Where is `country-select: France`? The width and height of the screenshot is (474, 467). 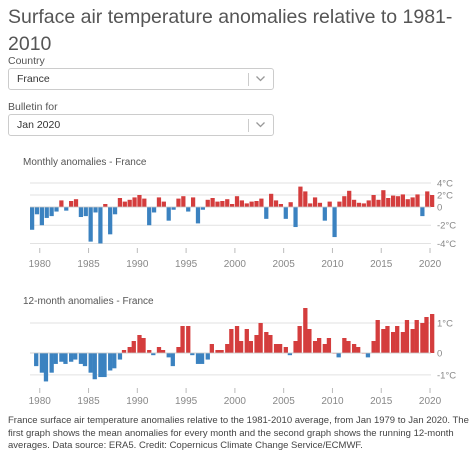 country-select: France is located at coordinates (141, 79).